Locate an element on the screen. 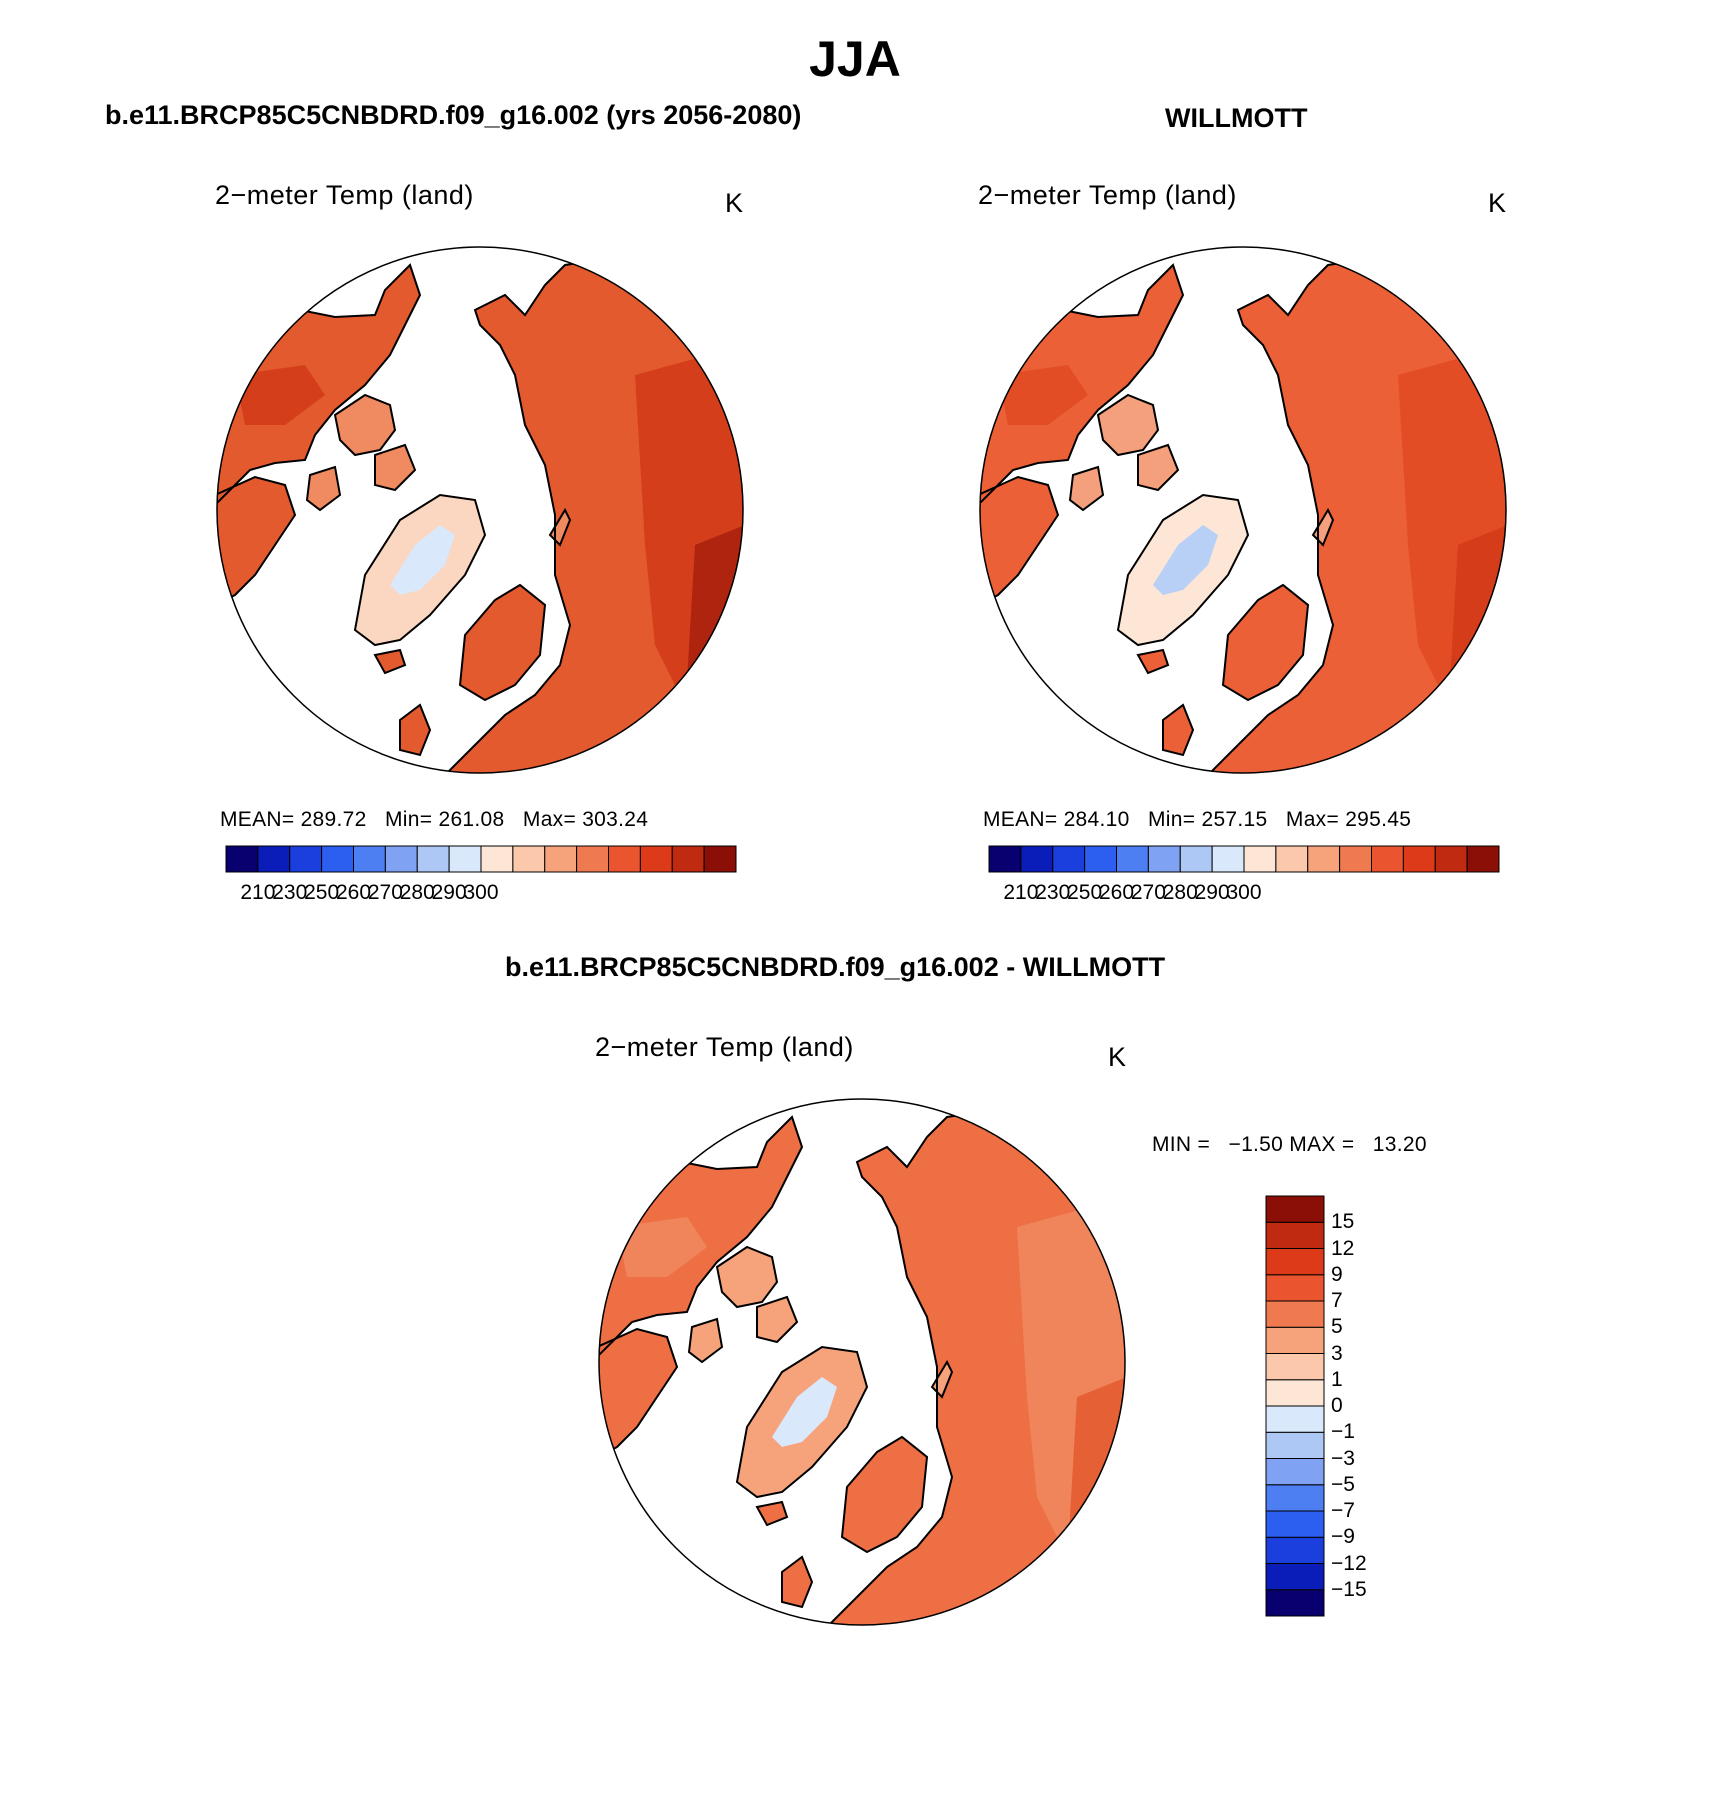  main-title: JJA is located at coordinates (855, 59).